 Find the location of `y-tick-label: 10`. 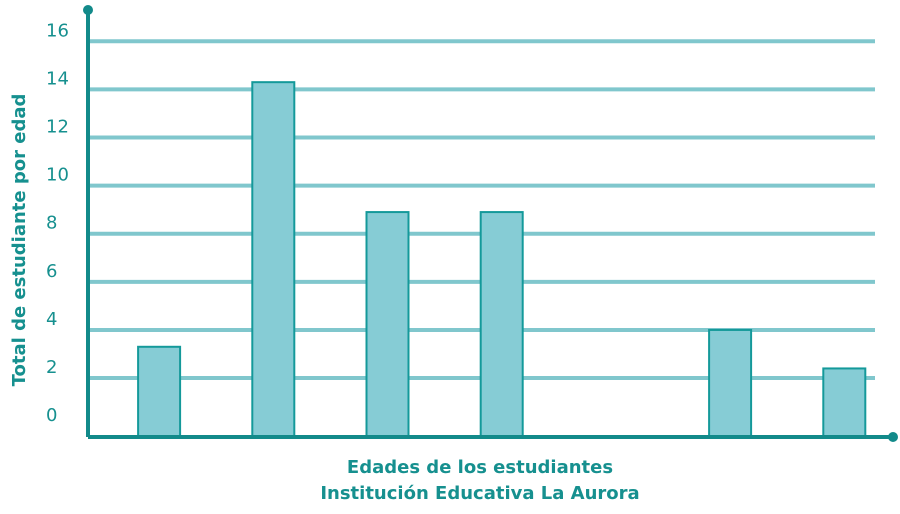

y-tick-label: 10 is located at coordinates (57, 175).